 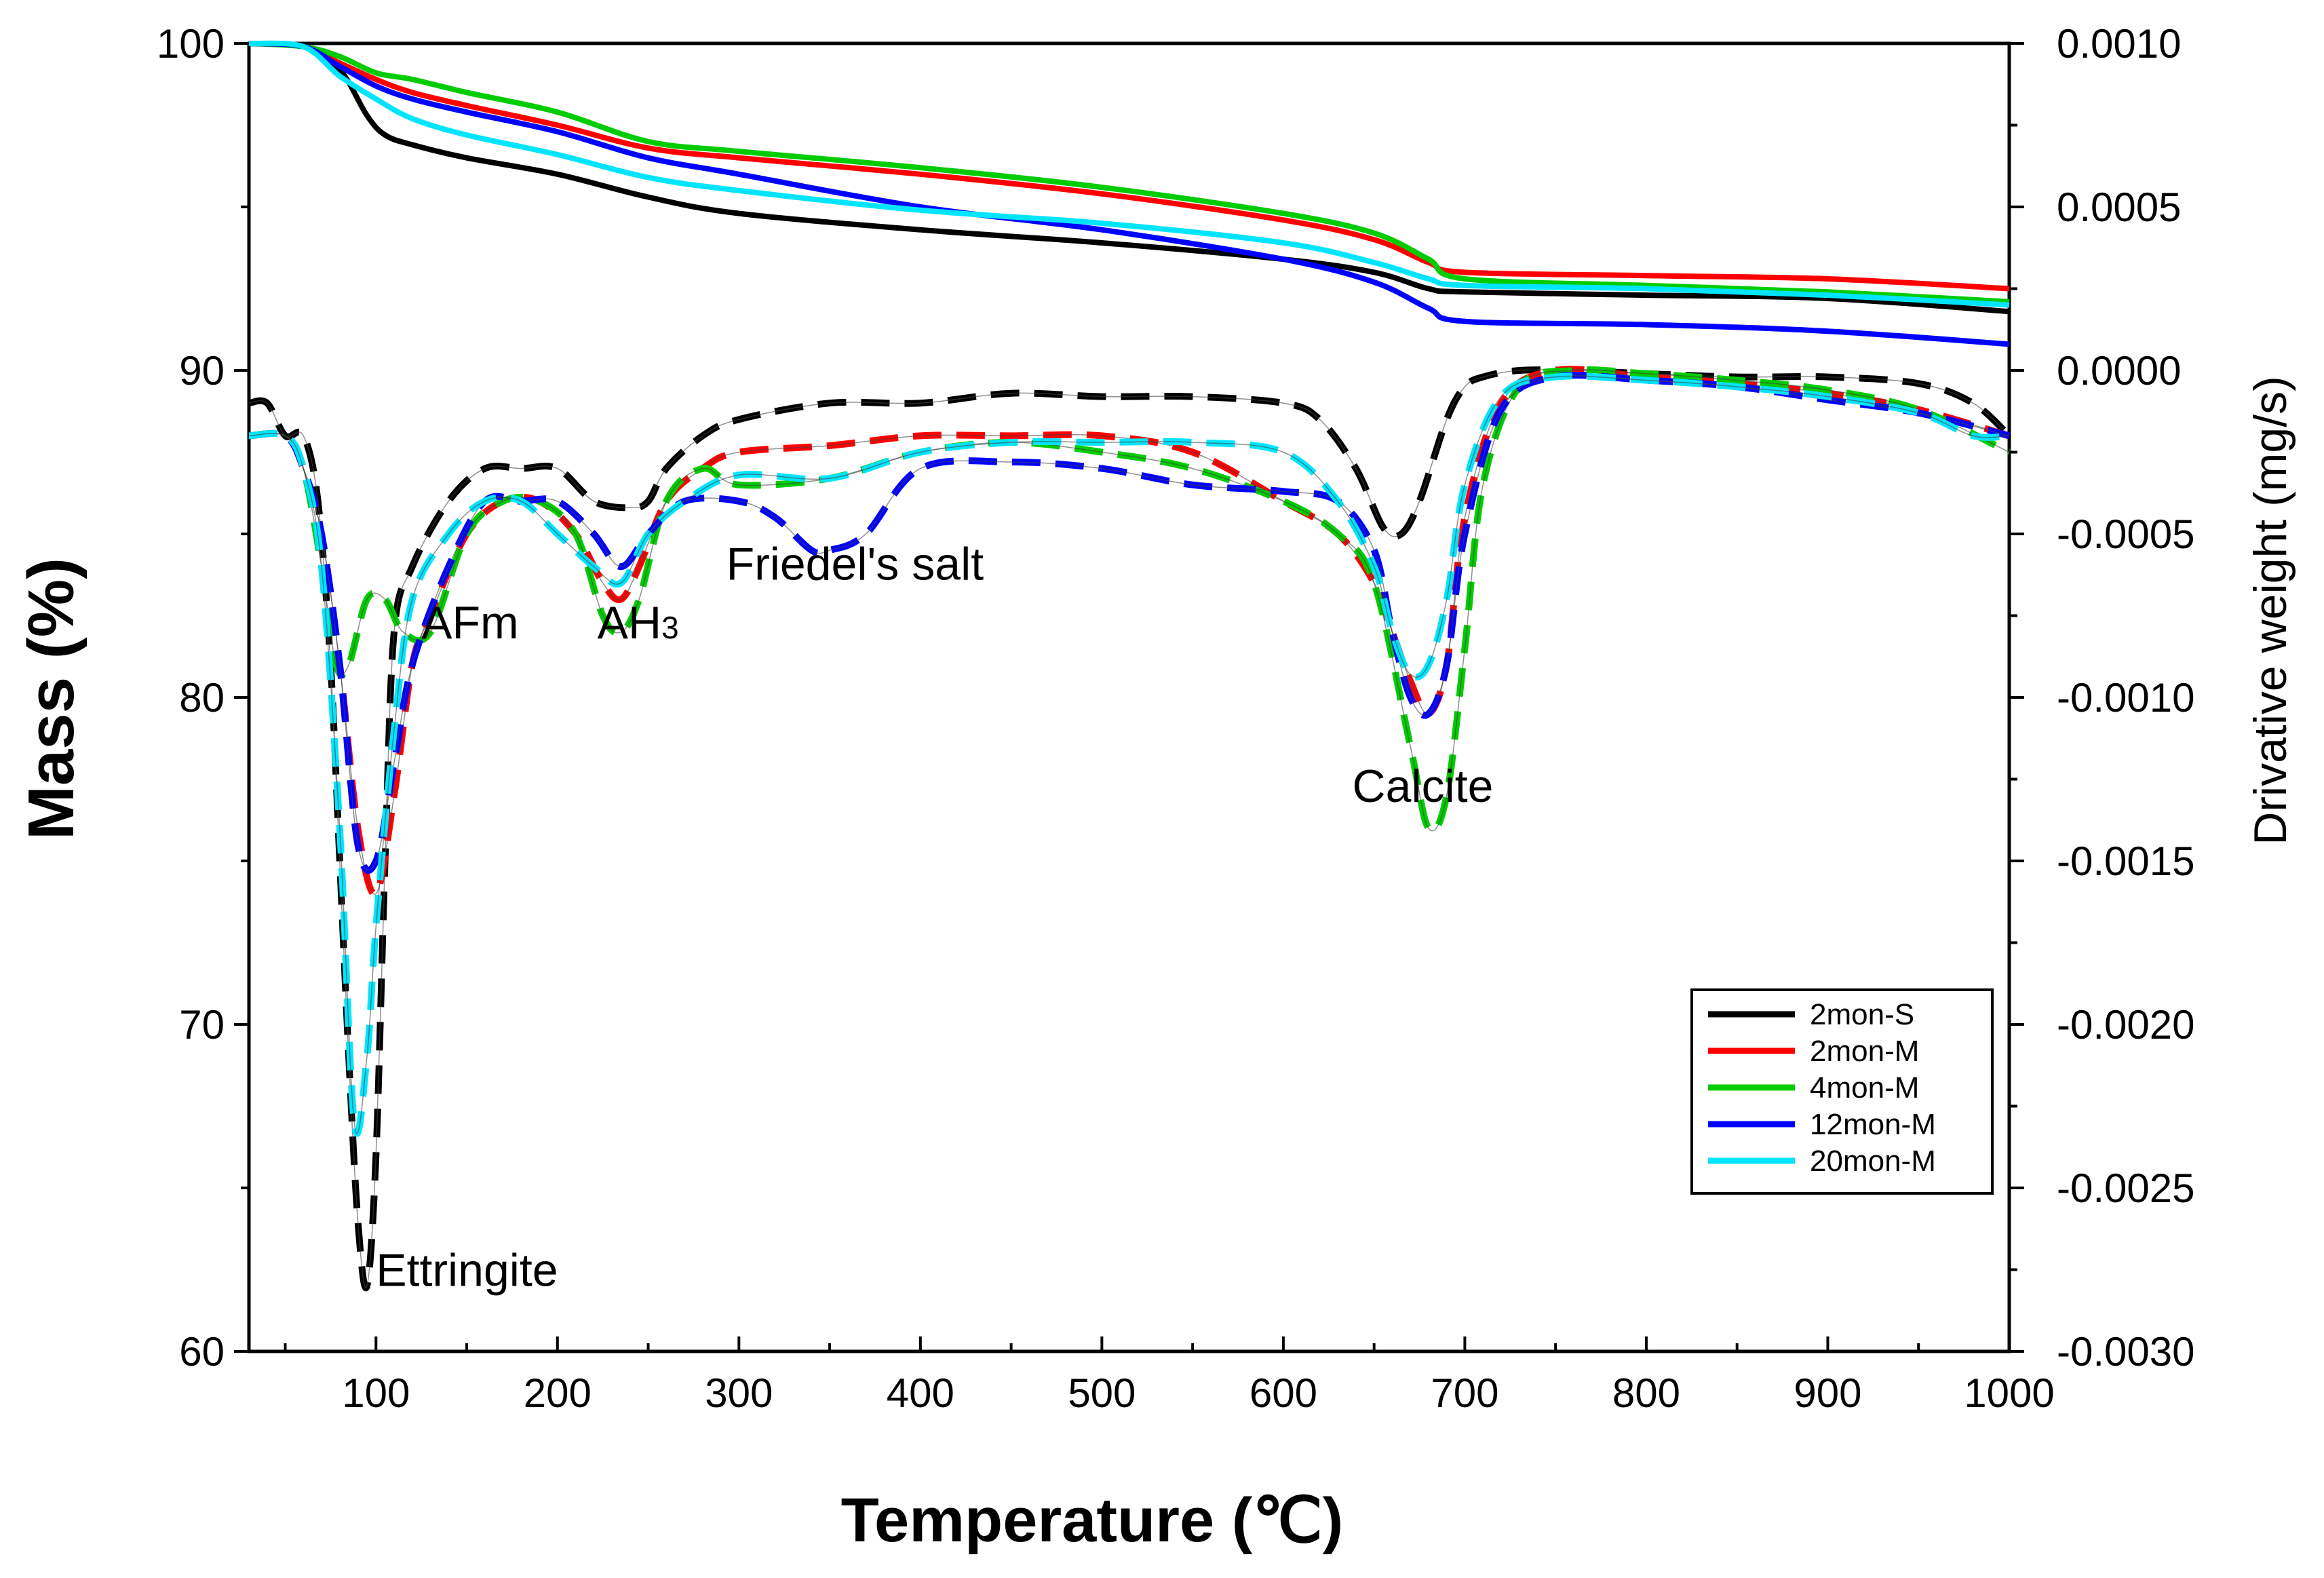 What do you see at coordinates (1092, 1520) in the screenshot?
I see `x-axis-title: Temperature (℃)` at bounding box center [1092, 1520].